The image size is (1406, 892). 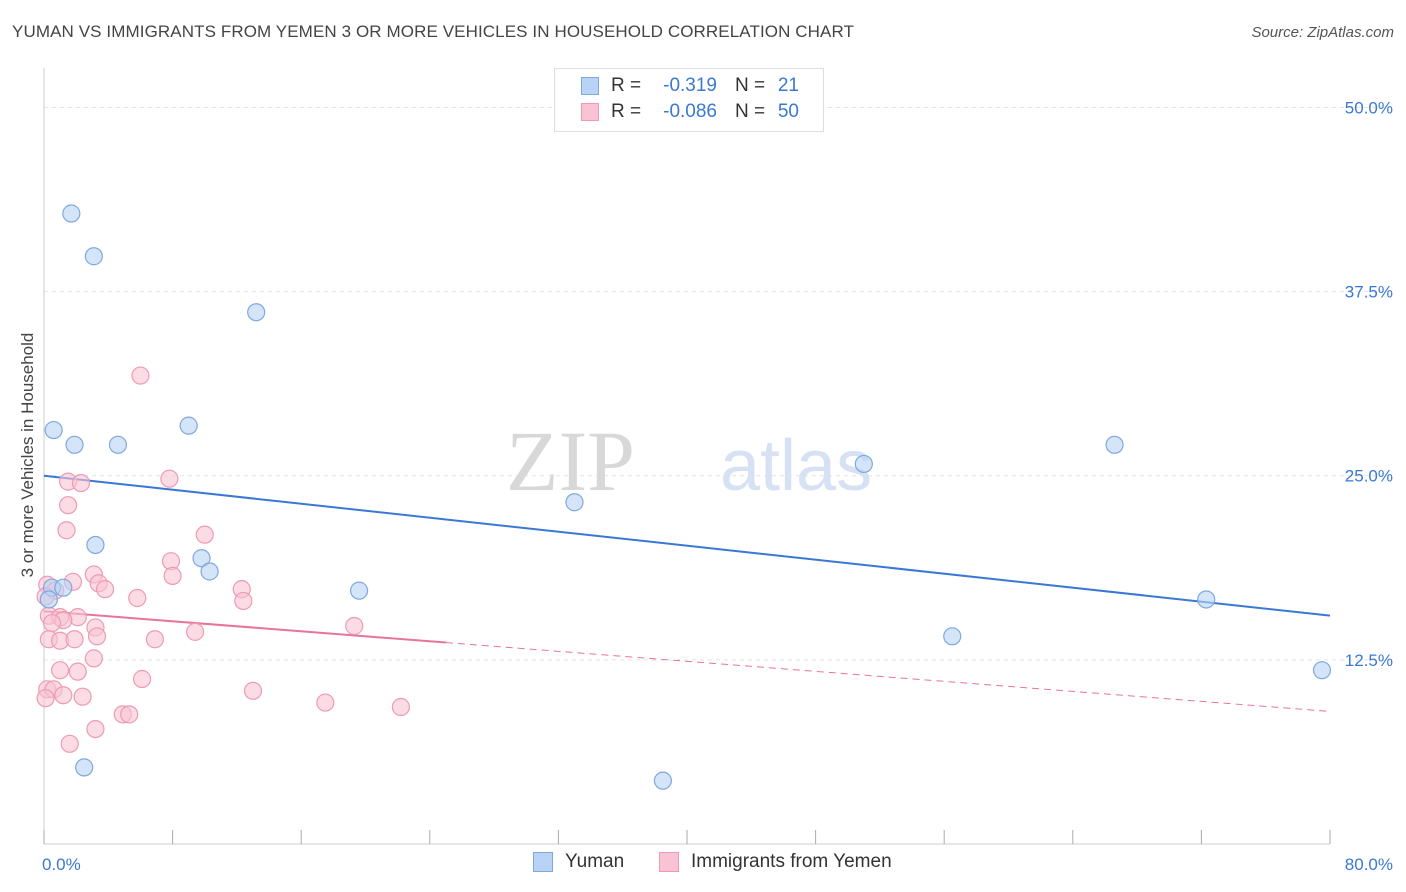 I want to click on stats-row-yemen: R = -0.086 N = 50, so click(x=689, y=113).